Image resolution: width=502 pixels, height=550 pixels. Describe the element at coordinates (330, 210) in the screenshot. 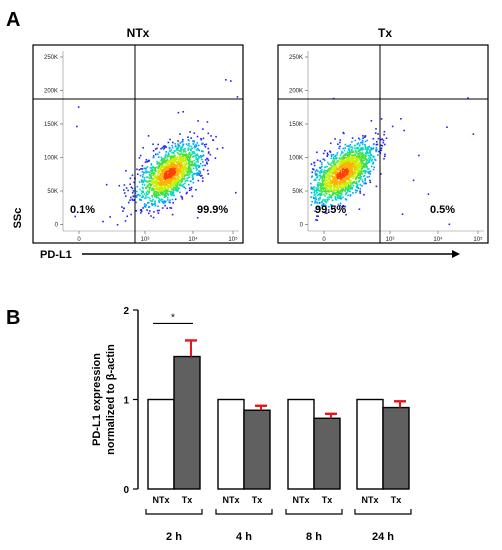

I see `flow-plot-tx-lower-left-percent: 99.5%` at that location.